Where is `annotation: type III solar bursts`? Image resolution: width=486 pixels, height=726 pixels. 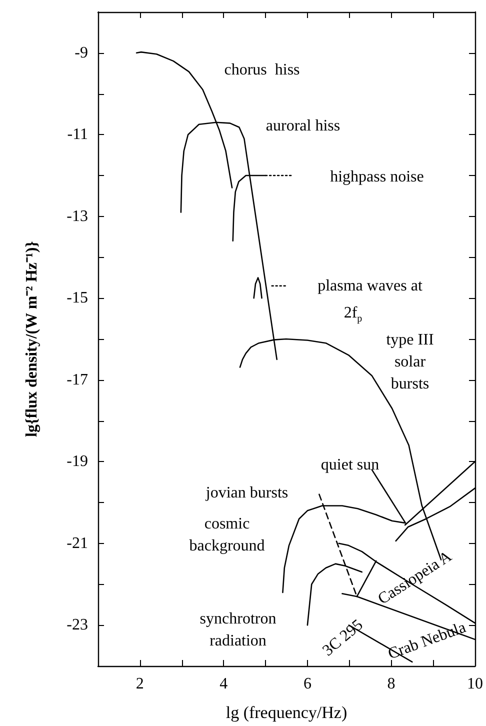 annotation: type III solar bursts is located at coordinates (410, 362).